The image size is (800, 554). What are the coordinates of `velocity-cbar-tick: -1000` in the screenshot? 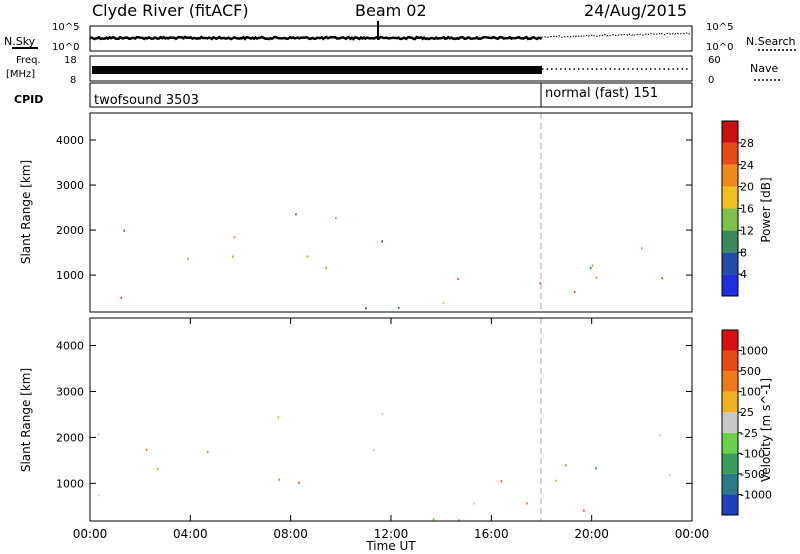 It's located at (756, 494).